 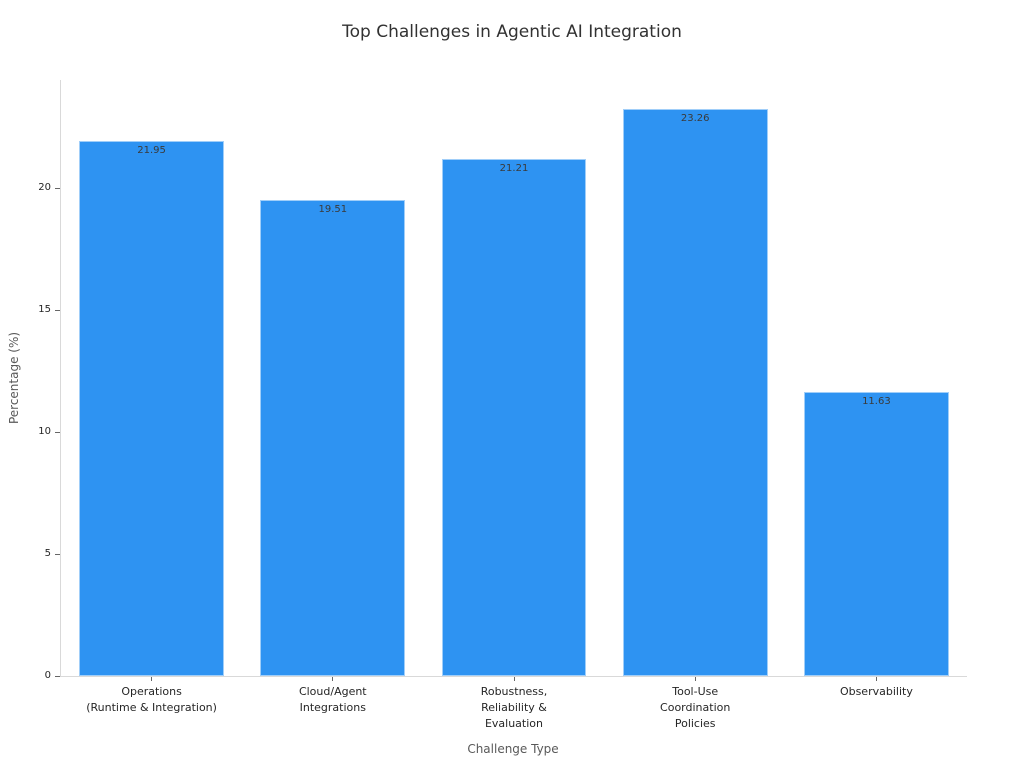 What do you see at coordinates (152, 408) in the screenshot?
I see `bar: 21.95` at bounding box center [152, 408].